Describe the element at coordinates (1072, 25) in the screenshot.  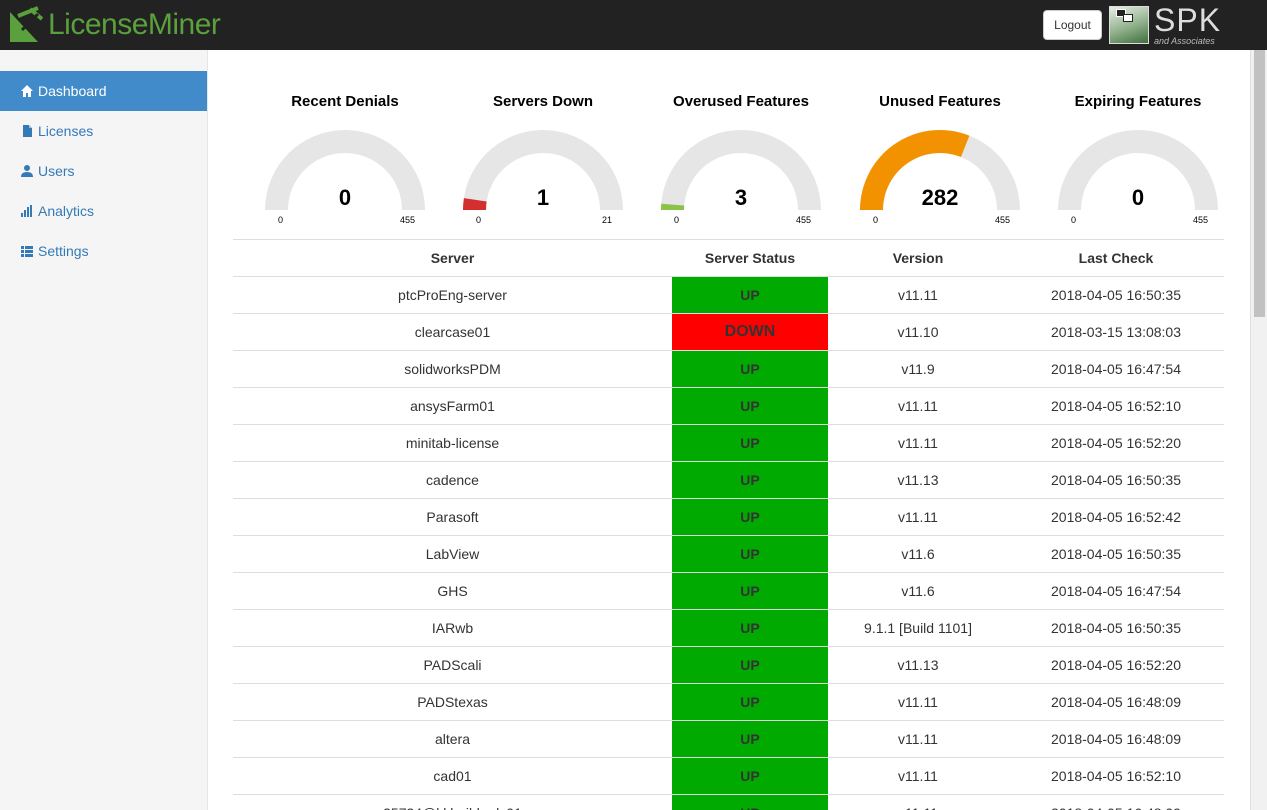
I see `logout-button: Logout` at that location.